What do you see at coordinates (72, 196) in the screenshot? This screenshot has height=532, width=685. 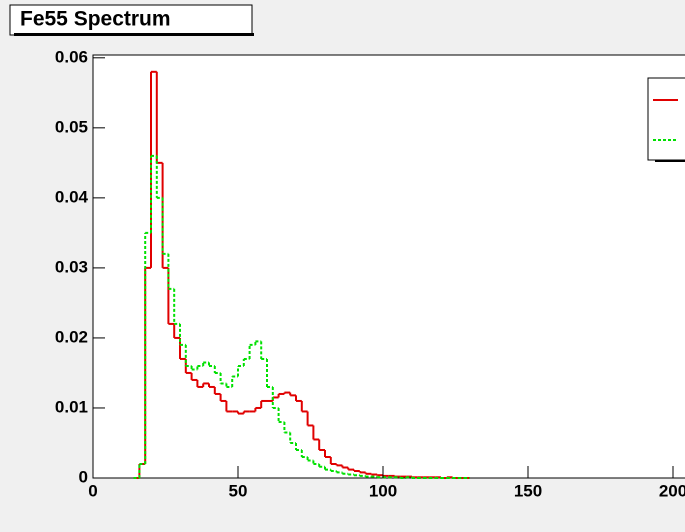 I see `y-tick-label: 0.04` at bounding box center [72, 196].